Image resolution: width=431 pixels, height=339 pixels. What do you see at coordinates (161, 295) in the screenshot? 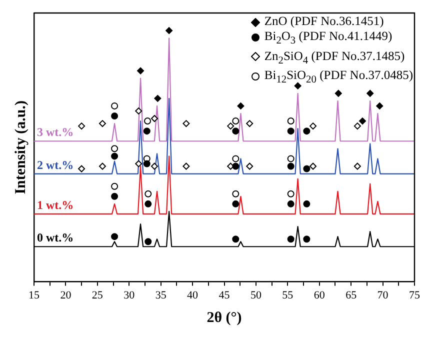
I see `x-tick-label: 35` at bounding box center [161, 295].